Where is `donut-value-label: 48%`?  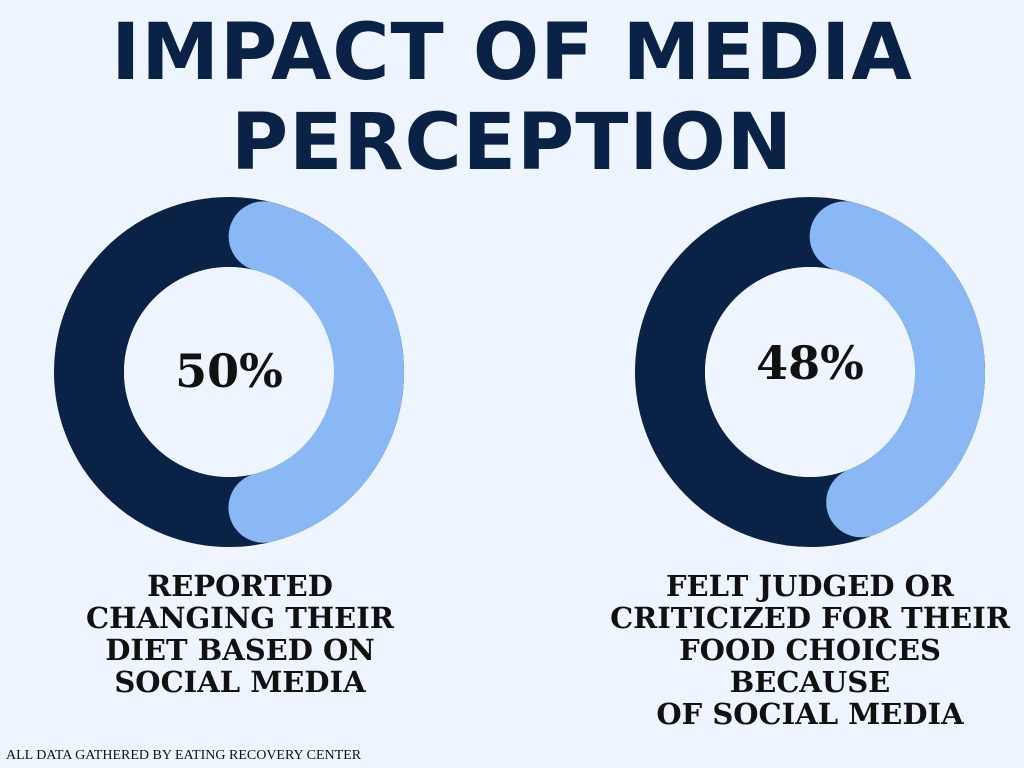
donut-value-label: 48% is located at coordinates (810, 363).